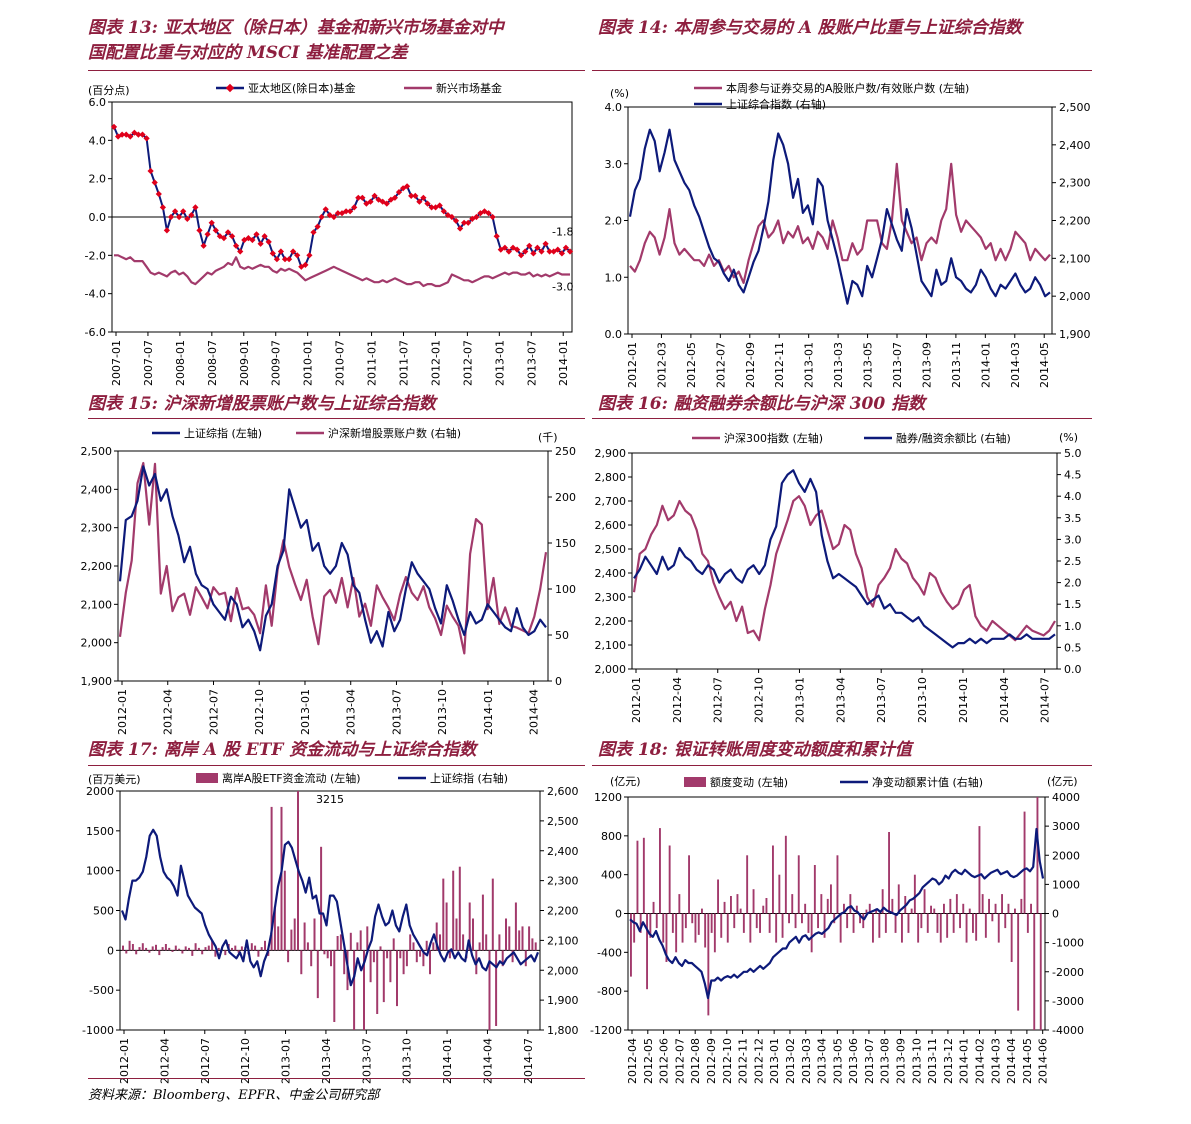  I want to click on chart14-right-tick-label: 2,400, so click(1075, 145).